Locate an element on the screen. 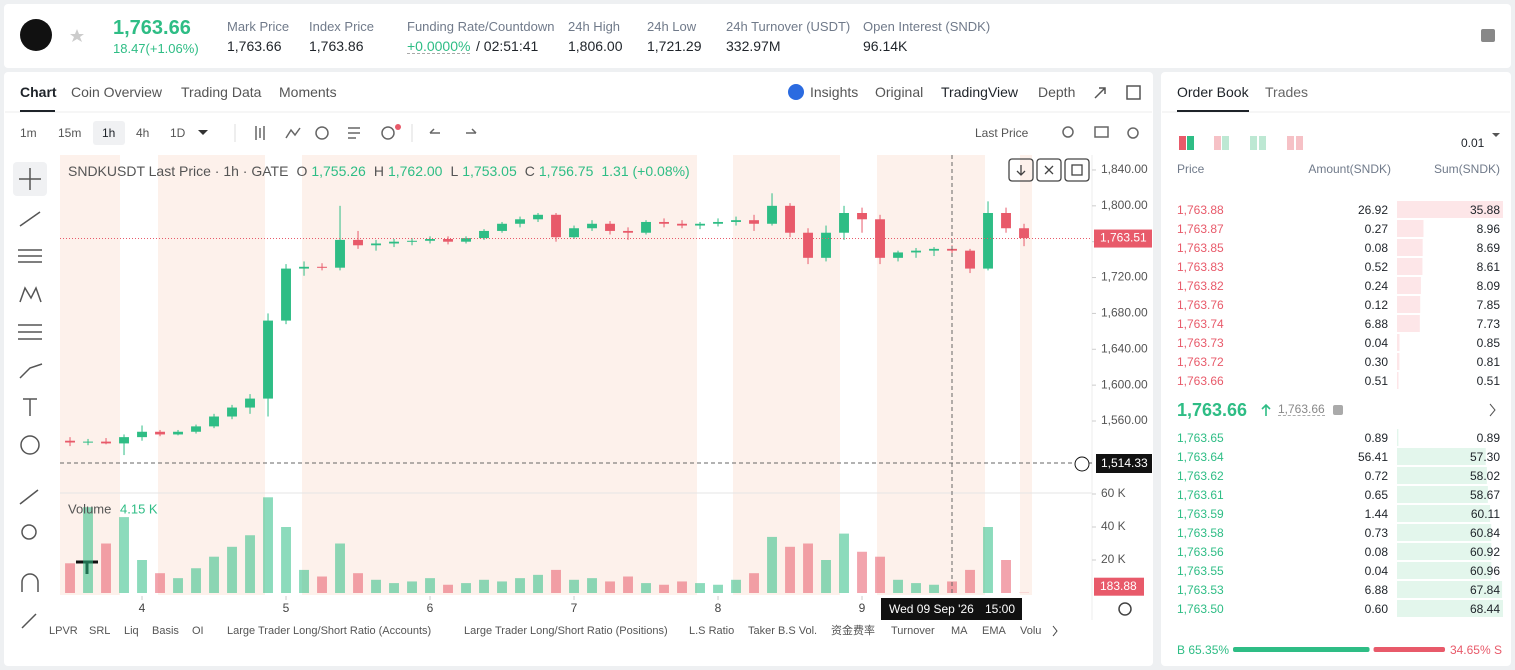 The image size is (1515, 670). indicator-tab: LPVR is located at coordinates (63, 631).